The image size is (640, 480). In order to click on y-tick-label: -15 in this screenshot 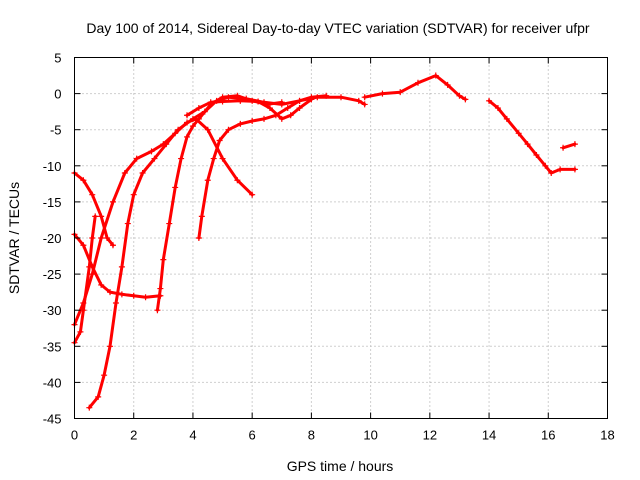, I will do `click(52, 202)`.